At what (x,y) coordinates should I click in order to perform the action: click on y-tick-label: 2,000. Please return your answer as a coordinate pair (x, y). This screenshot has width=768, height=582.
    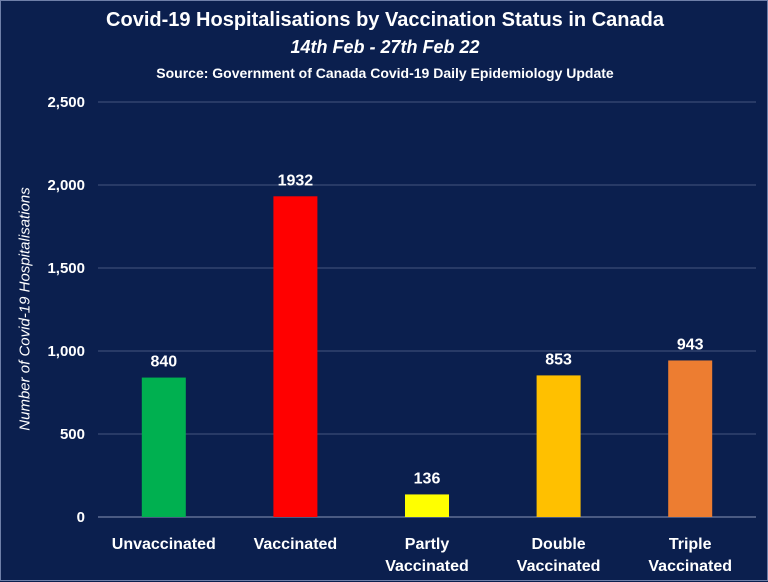
    Looking at the image, I should click on (66, 185).